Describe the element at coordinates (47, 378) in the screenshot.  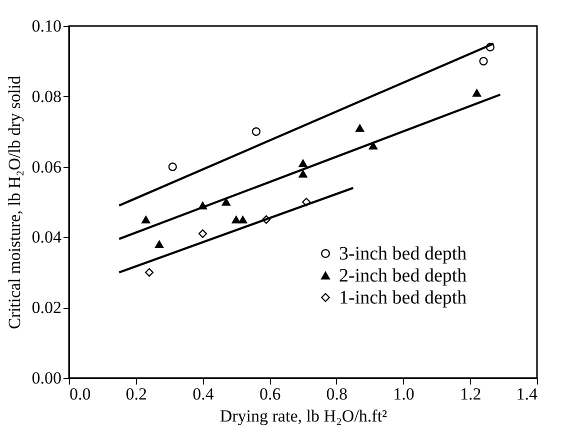
I see `y-tick-label: 0.00` at that location.